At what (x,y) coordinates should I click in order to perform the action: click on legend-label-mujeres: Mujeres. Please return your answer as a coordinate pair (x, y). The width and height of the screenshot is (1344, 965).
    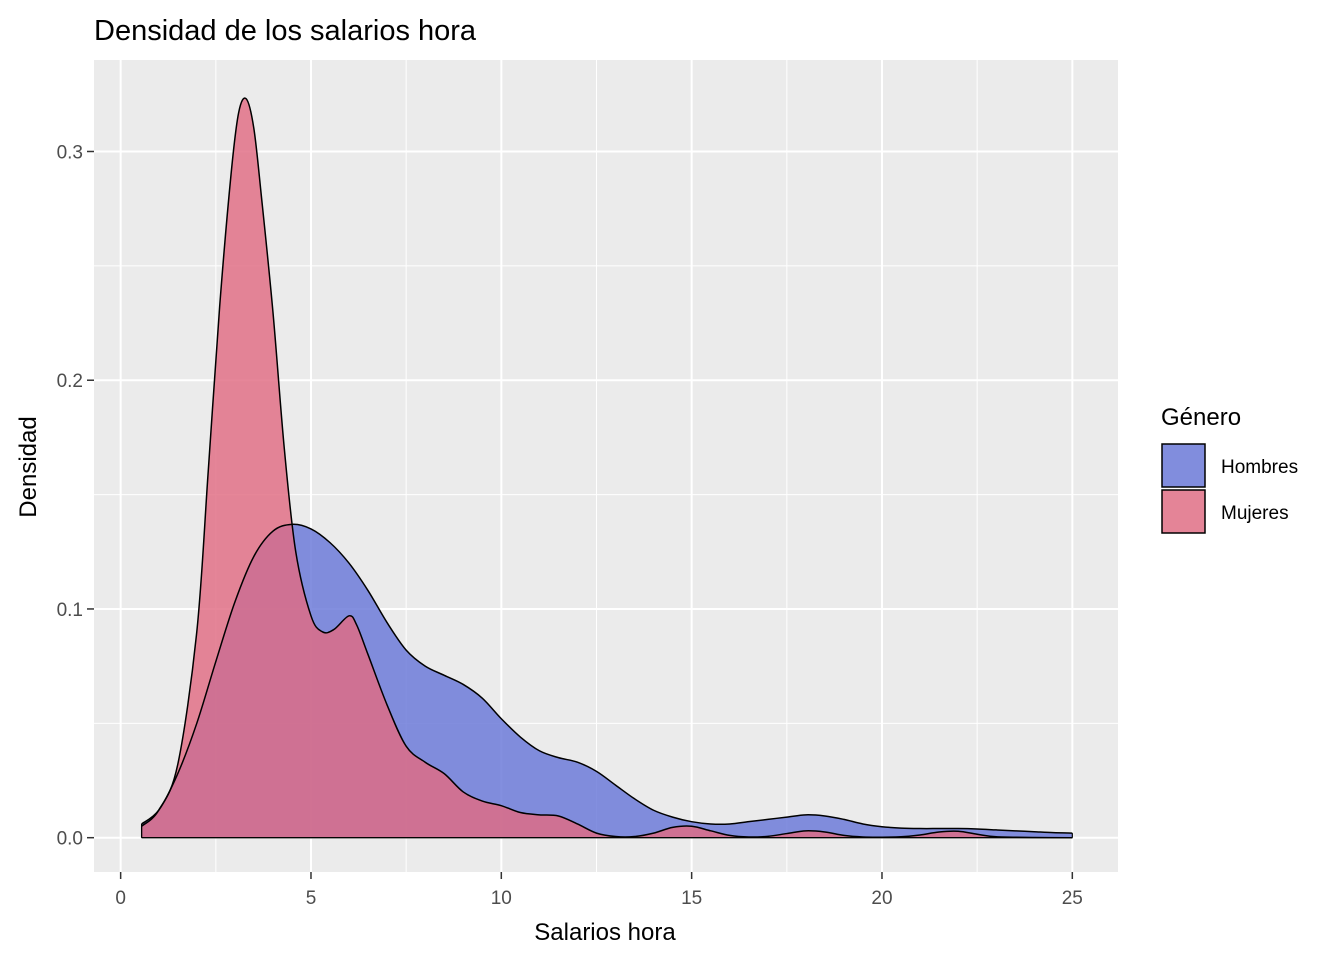
    Looking at the image, I should click on (1255, 513).